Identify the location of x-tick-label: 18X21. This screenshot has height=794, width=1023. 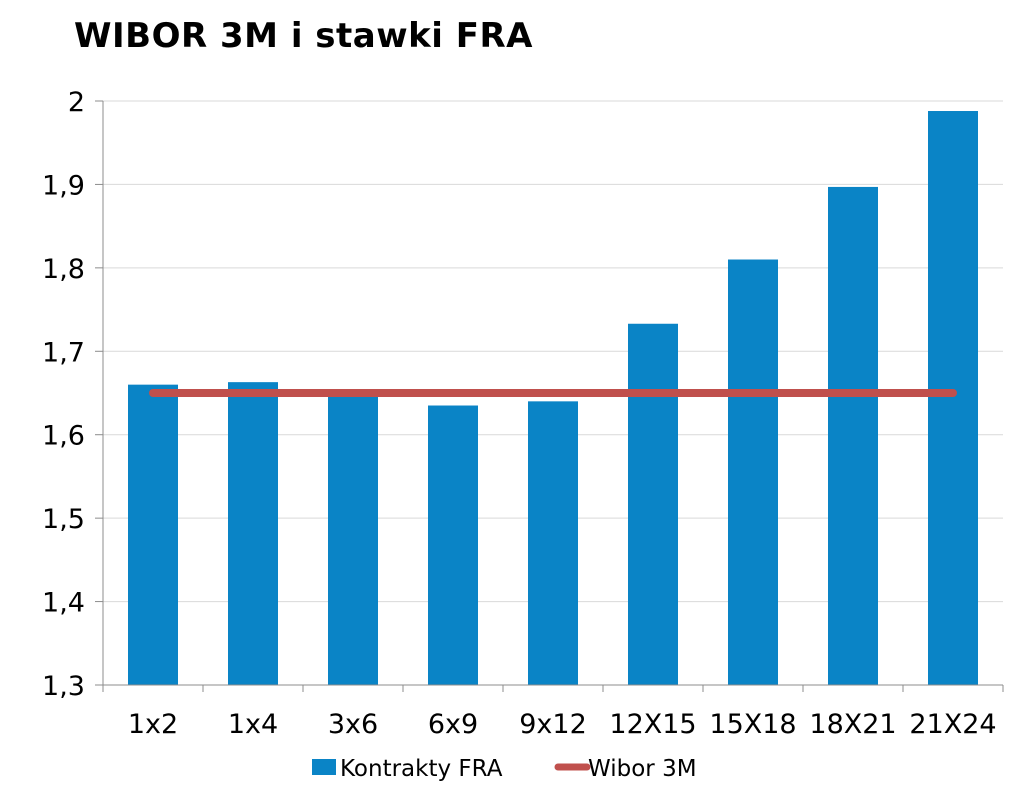
(852, 724).